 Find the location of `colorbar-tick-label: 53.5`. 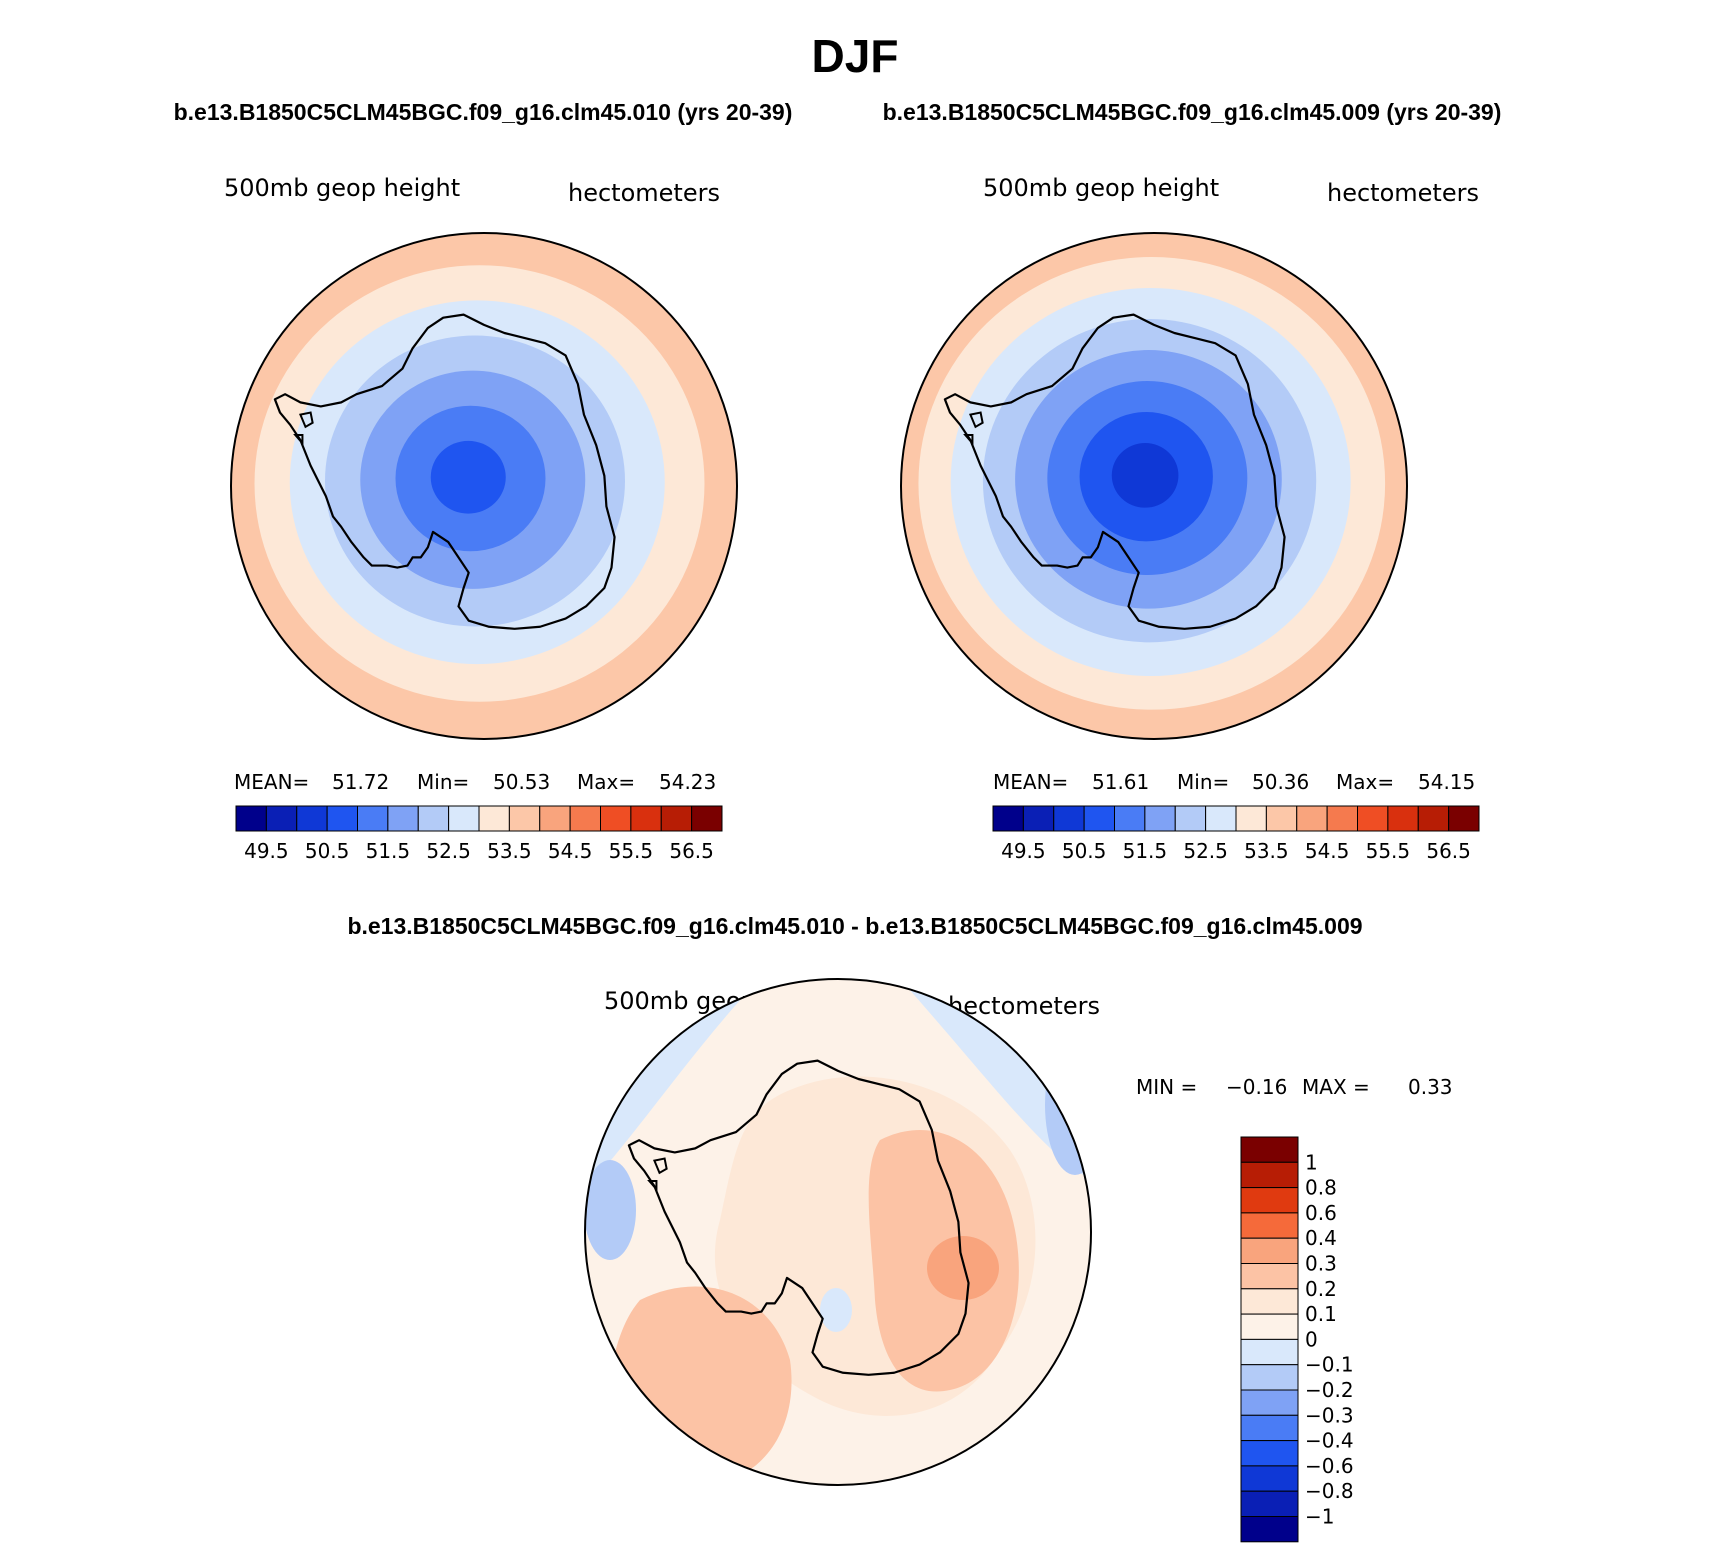

colorbar-tick-label: 53.5 is located at coordinates (509, 851).